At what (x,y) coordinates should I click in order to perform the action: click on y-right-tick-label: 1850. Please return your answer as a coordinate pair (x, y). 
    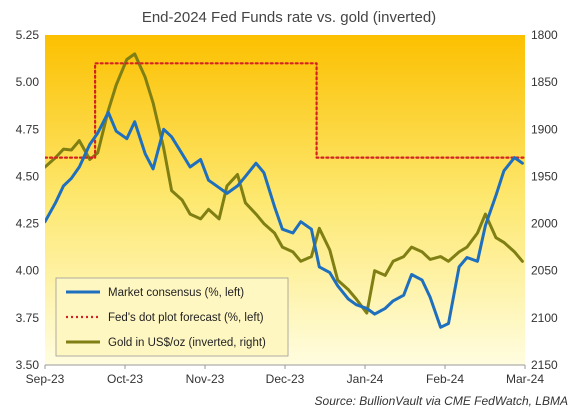
    Looking at the image, I should click on (544, 82).